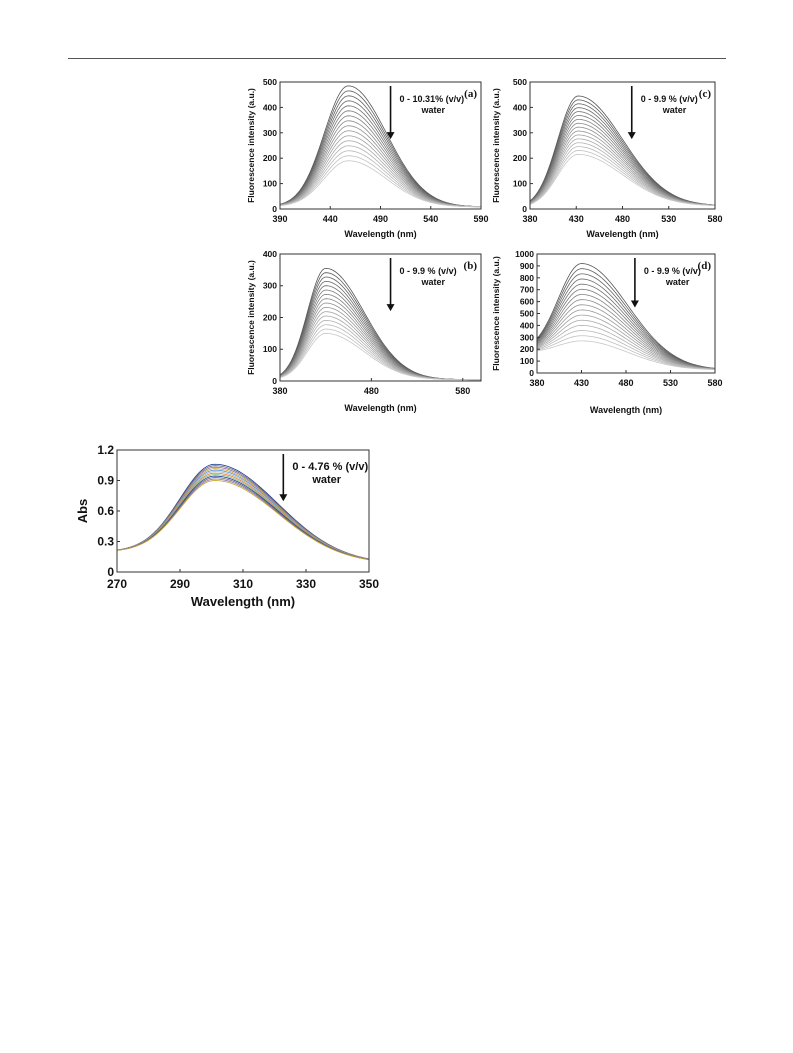 This screenshot has width=793, height=1053. What do you see at coordinates (105, 481) in the screenshot?
I see `y-tick-label: 0.9` at bounding box center [105, 481].